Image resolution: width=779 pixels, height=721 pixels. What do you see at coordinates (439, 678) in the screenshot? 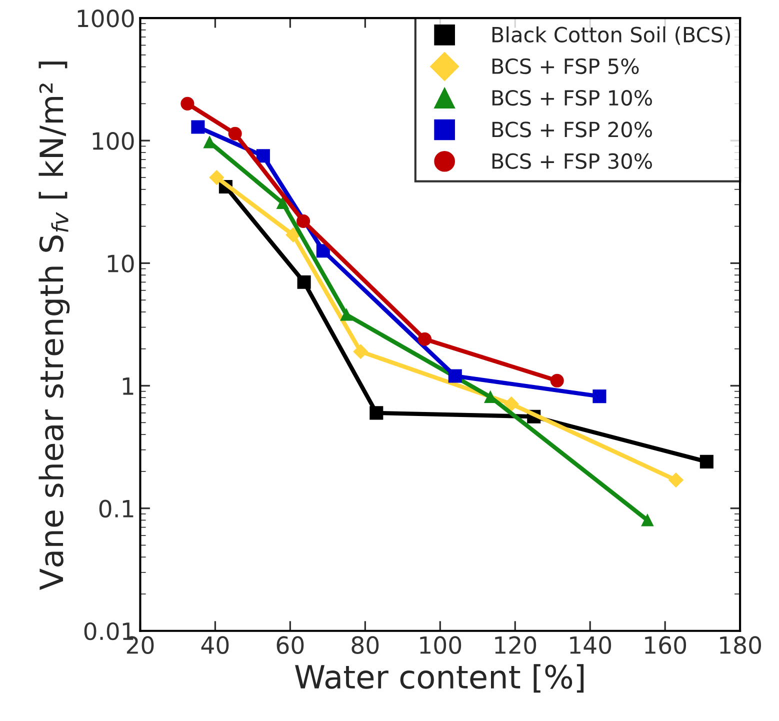
I see `x-axis-title: Water content [%]` at bounding box center [439, 678].